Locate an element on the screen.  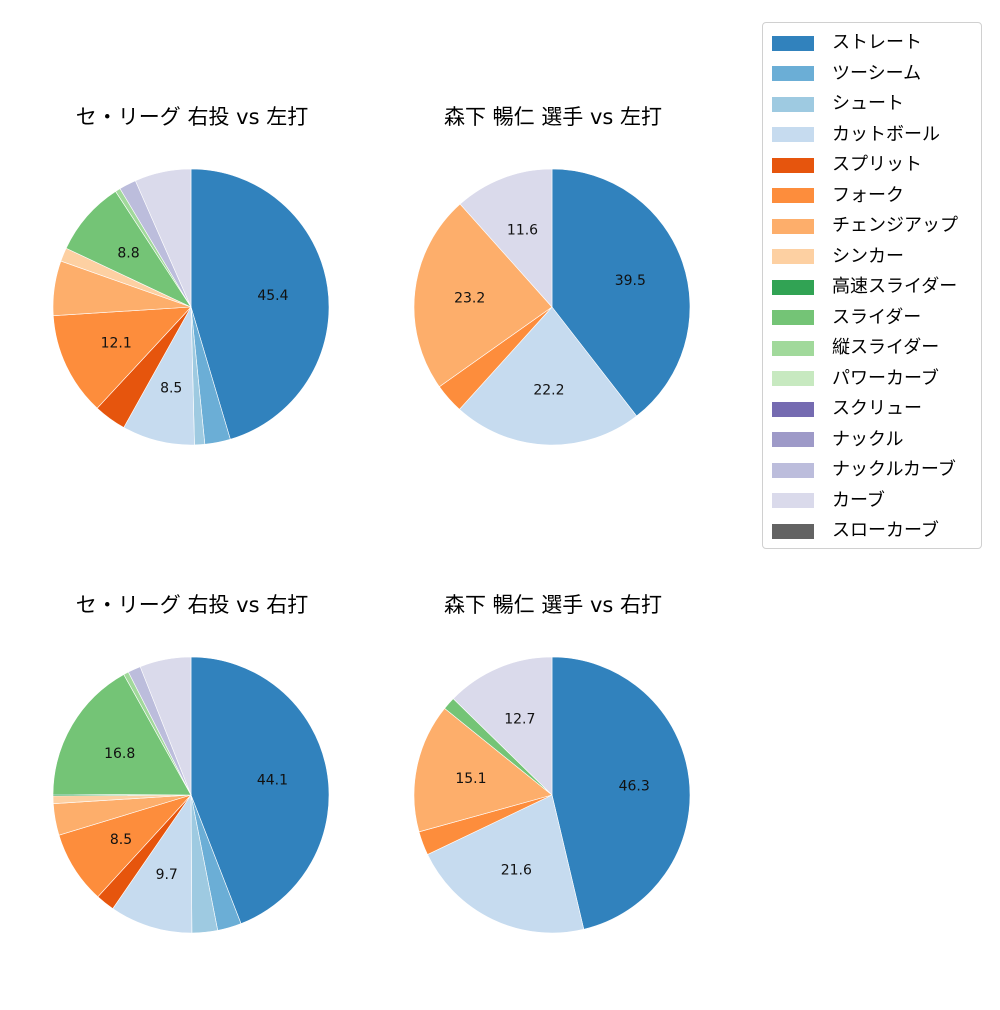
legend-item: カットボール is located at coordinates (856, 135).